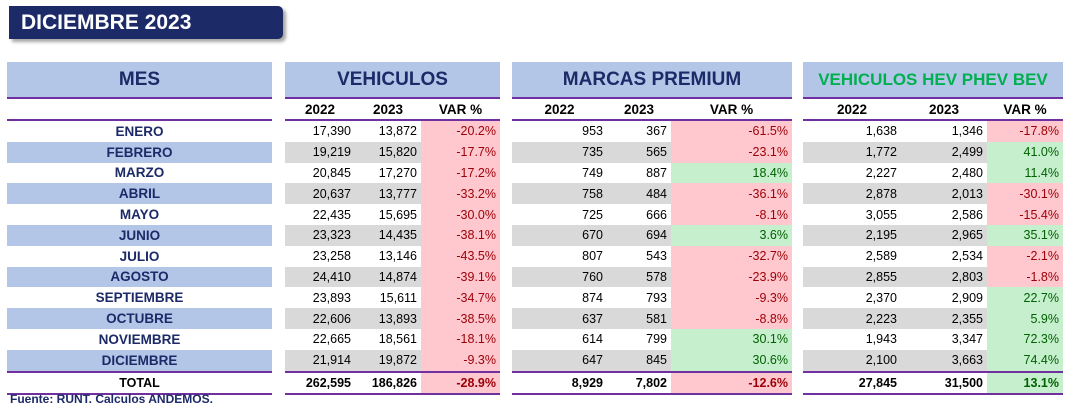 The height and width of the screenshot is (411, 1068). I want to click on source-footnote: Fuente: RUNT. Calculos ANDEMOS., so click(111, 399).